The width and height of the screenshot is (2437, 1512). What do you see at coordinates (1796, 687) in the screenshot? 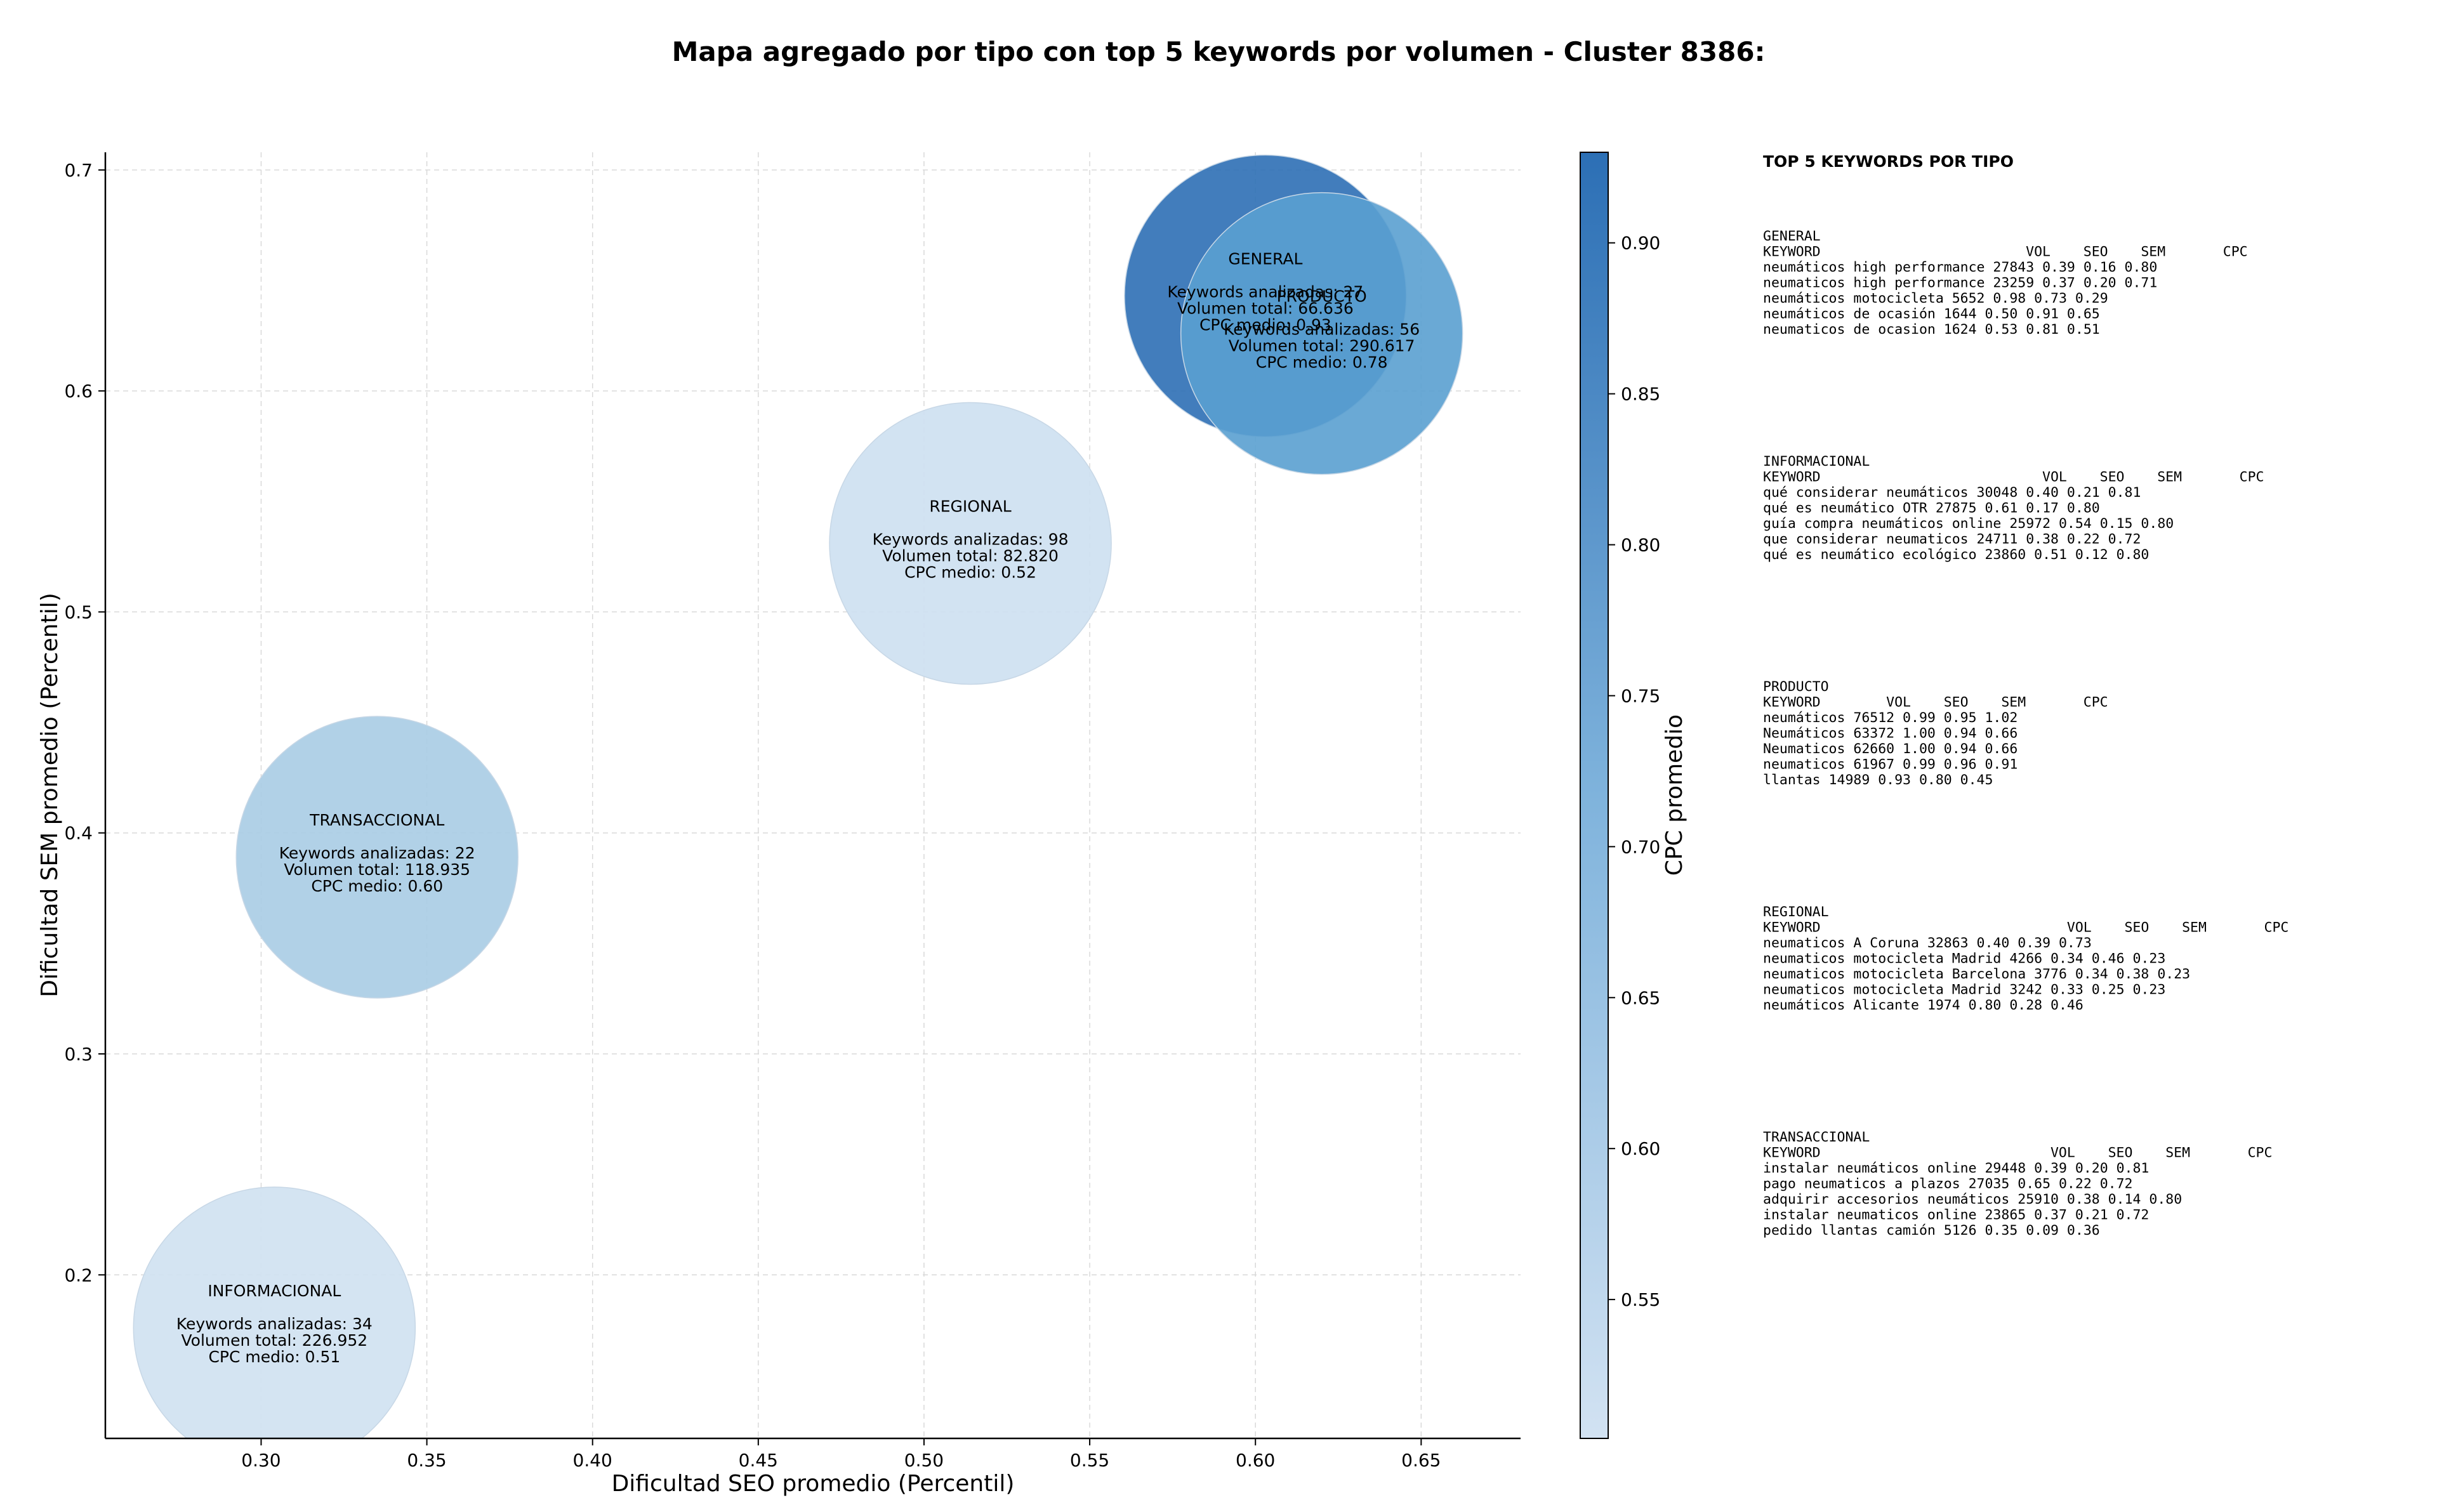
I see `panel-group-title: PRODUCTO` at bounding box center [1796, 687].